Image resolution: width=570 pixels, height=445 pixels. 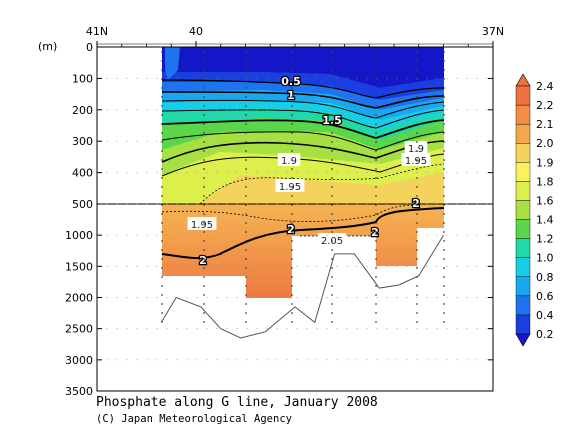 I want to click on depth-tick-label: 2000, so click(x=79, y=298).